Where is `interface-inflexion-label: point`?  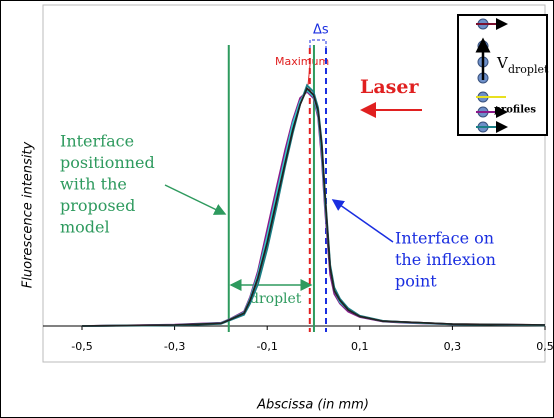
interface-inflexion-label: point is located at coordinates (416, 281).